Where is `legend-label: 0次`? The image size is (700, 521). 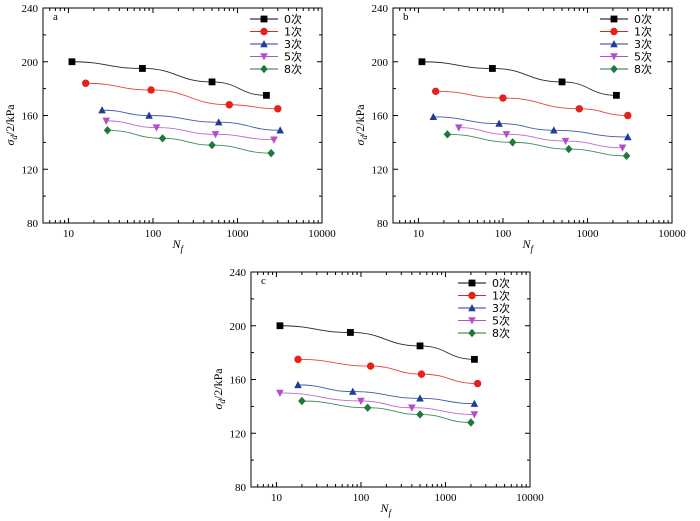 legend-label: 0次 is located at coordinates (293, 19).